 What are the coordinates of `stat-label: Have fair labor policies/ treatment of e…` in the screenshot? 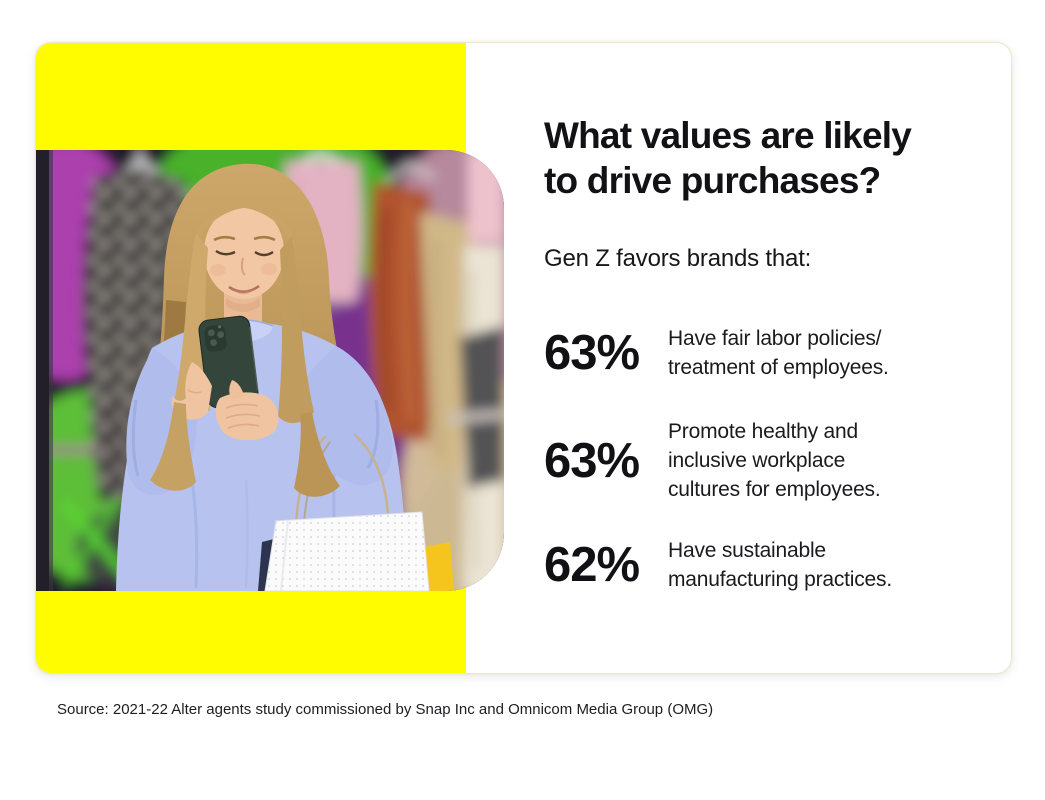 It's located at (778, 353).